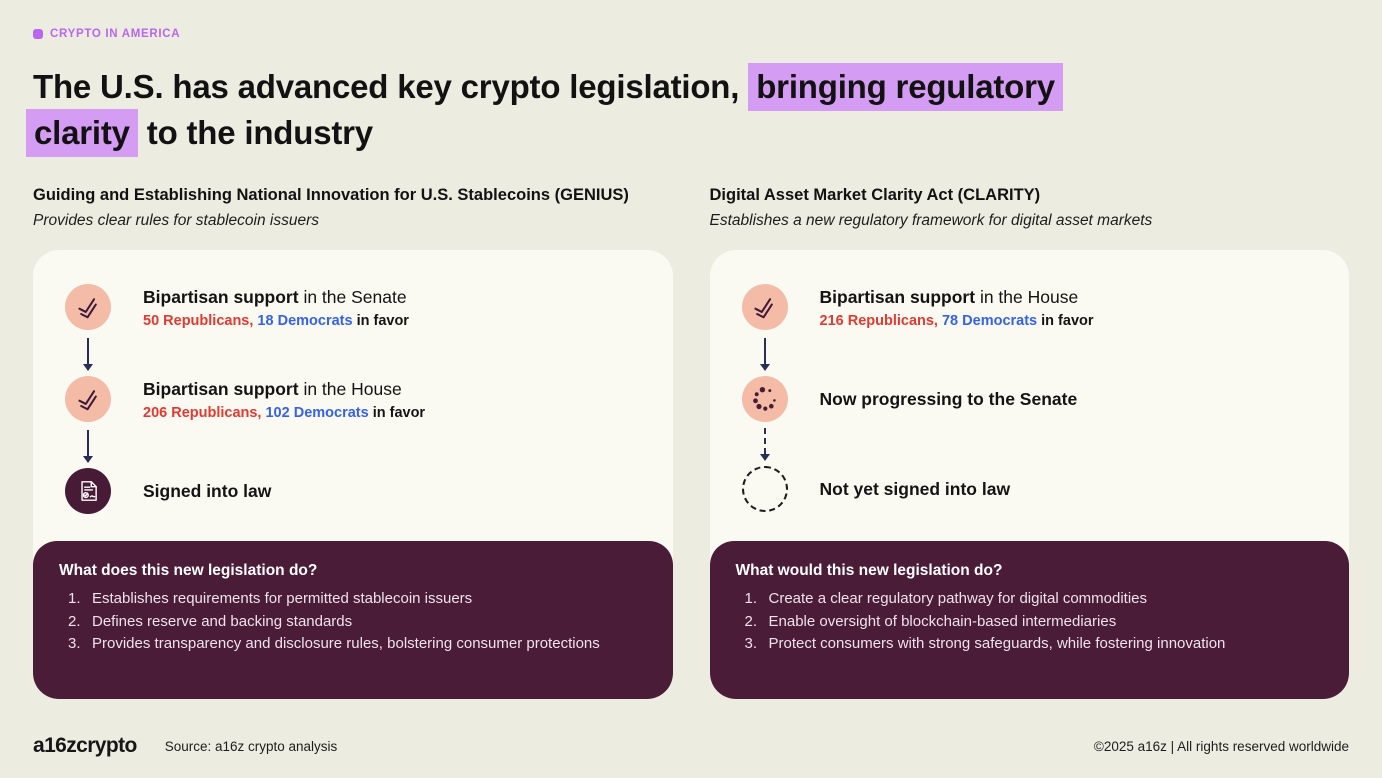 This screenshot has width=1382, height=778. I want to click on democrats-count: 18 Democrats, so click(303, 321).